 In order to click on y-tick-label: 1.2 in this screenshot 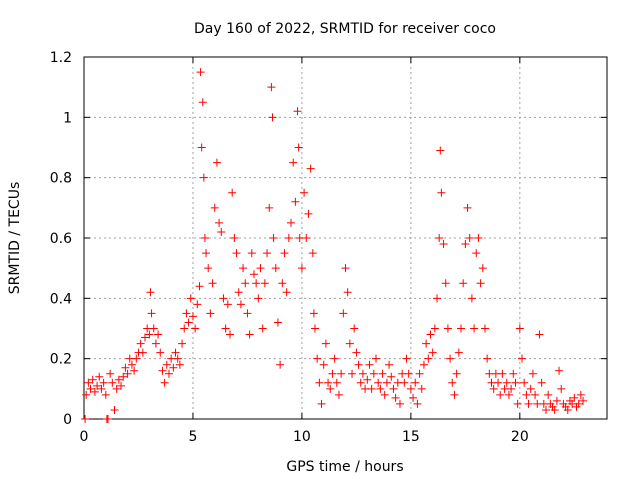, I will do `click(61, 58)`.